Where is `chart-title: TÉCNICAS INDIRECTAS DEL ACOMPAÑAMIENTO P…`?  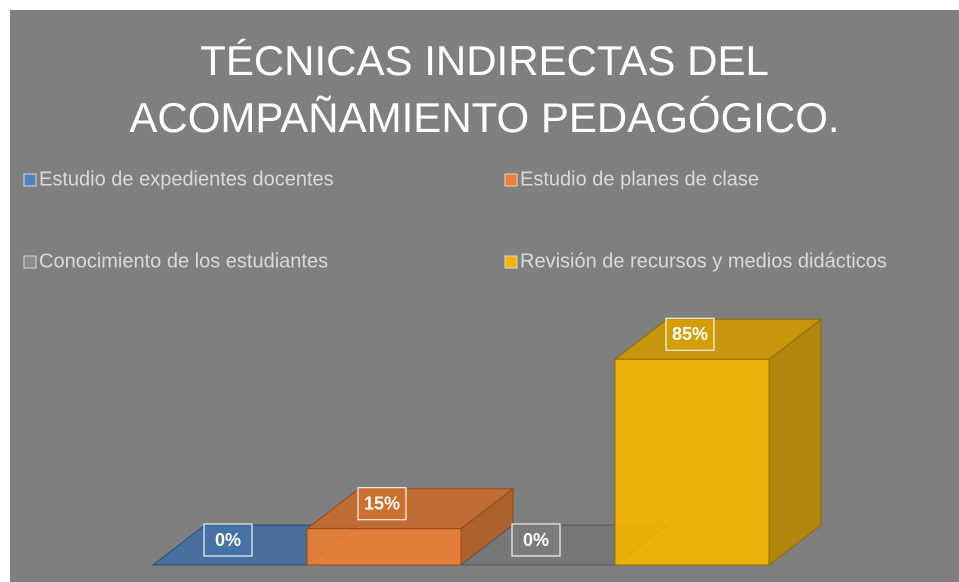 chart-title: TÉCNICAS INDIRECTAS DEL ACOMPAÑAMIENTO P… is located at coordinates (484, 89).